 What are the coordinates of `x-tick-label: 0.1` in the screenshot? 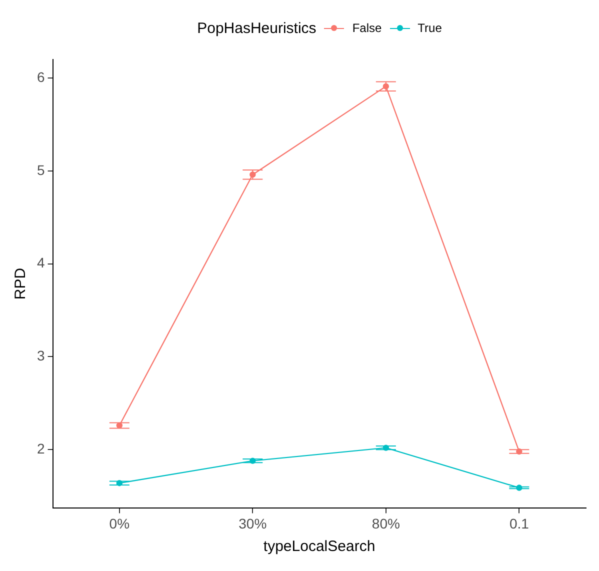 It's located at (519, 523).